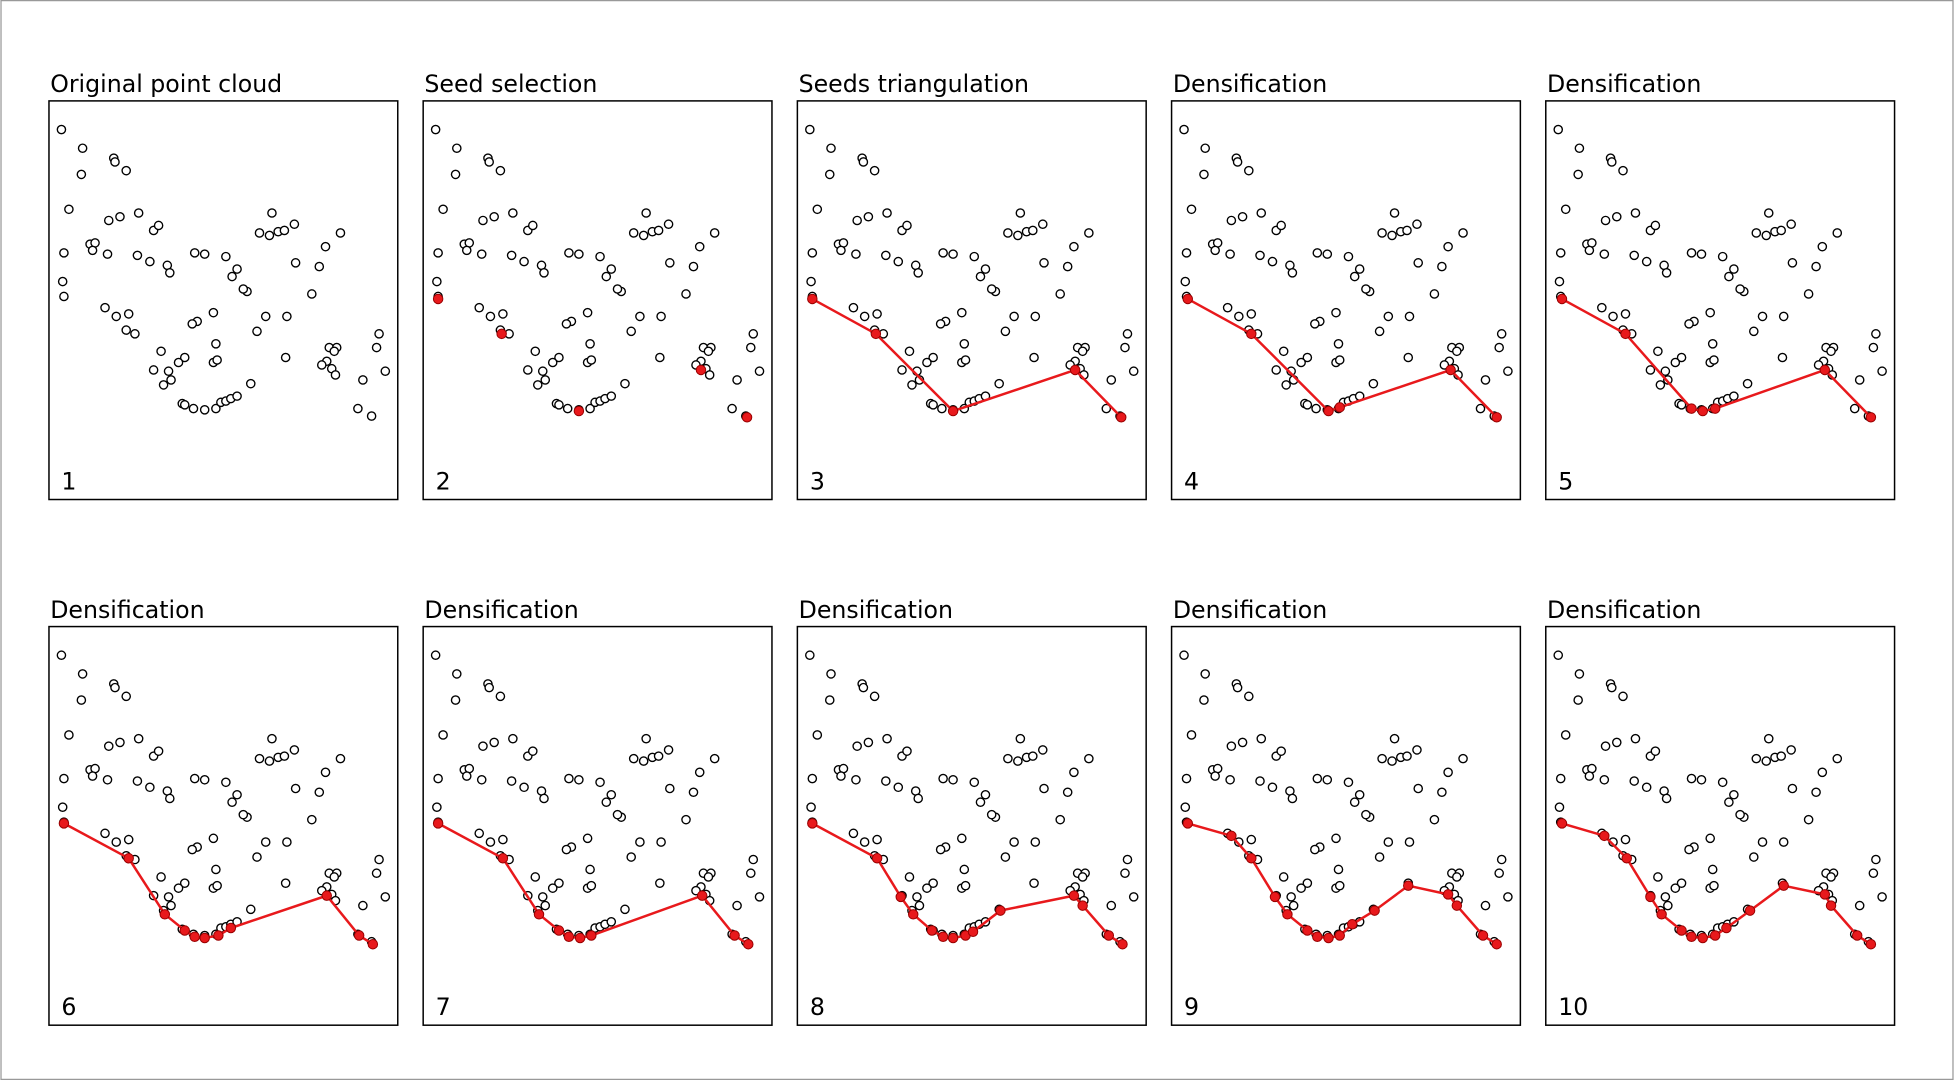 This screenshot has height=1080, width=1954. Describe the element at coordinates (817, 482) in the screenshot. I see `panel-number: 3` at that location.